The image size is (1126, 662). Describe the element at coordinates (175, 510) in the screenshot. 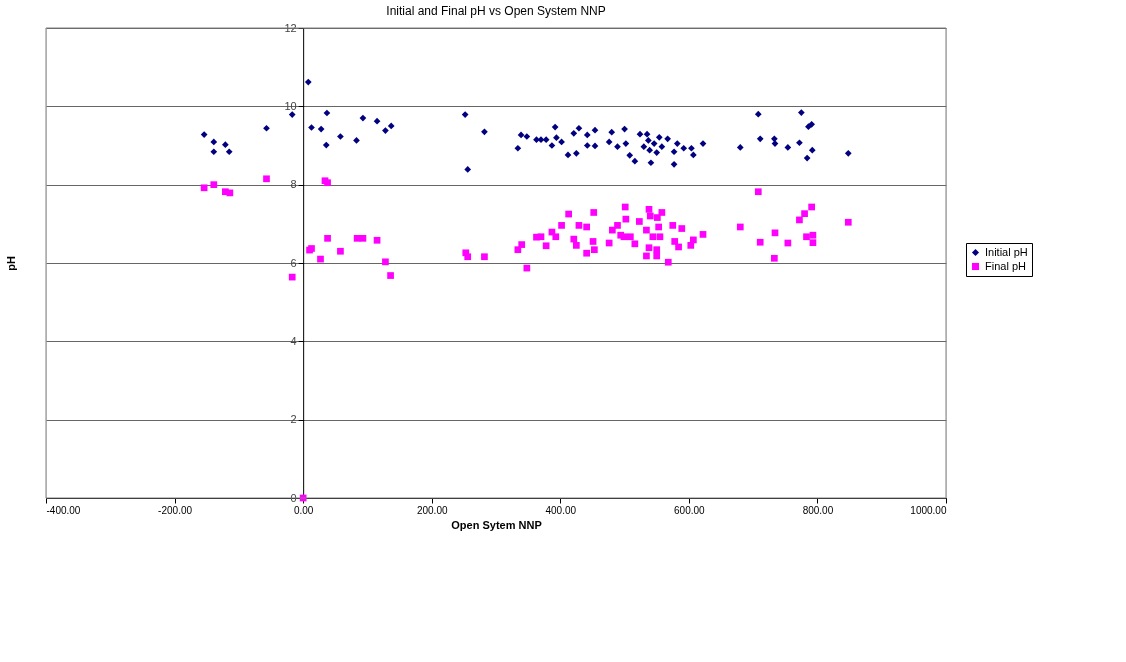

I see `x-tick-label: -200.00` at that location.